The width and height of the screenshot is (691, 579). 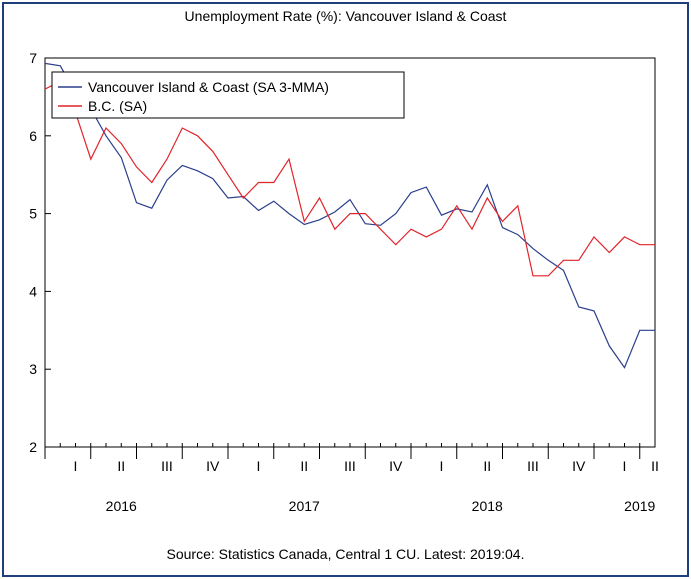 What do you see at coordinates (33, 291) in the screenshot?
I see `y-tick-label: 4` at bounding box center [33, 291].